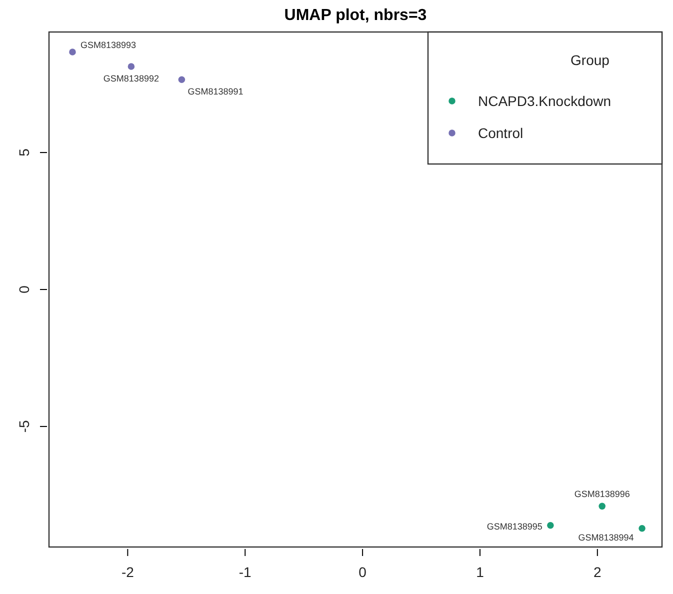 This screenshot has height=594, width=673. Describe the element at coordinates (24, 426) in the screenshot. I see `y-tick-label: -5` at that location.